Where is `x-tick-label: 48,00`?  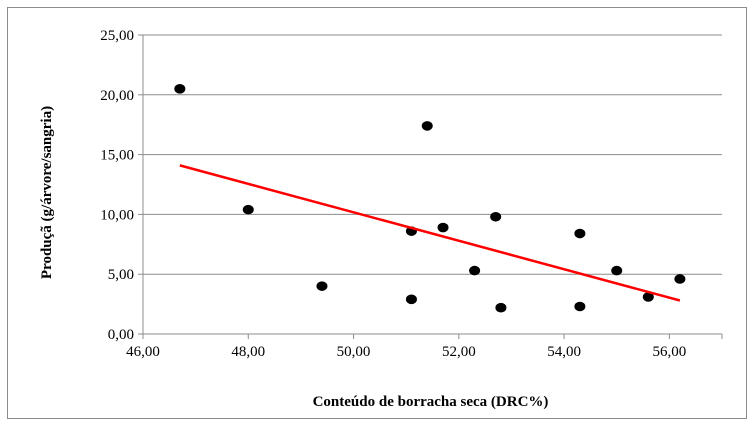 x-tick-label: 48,00 is located at coordinates (248, 352).